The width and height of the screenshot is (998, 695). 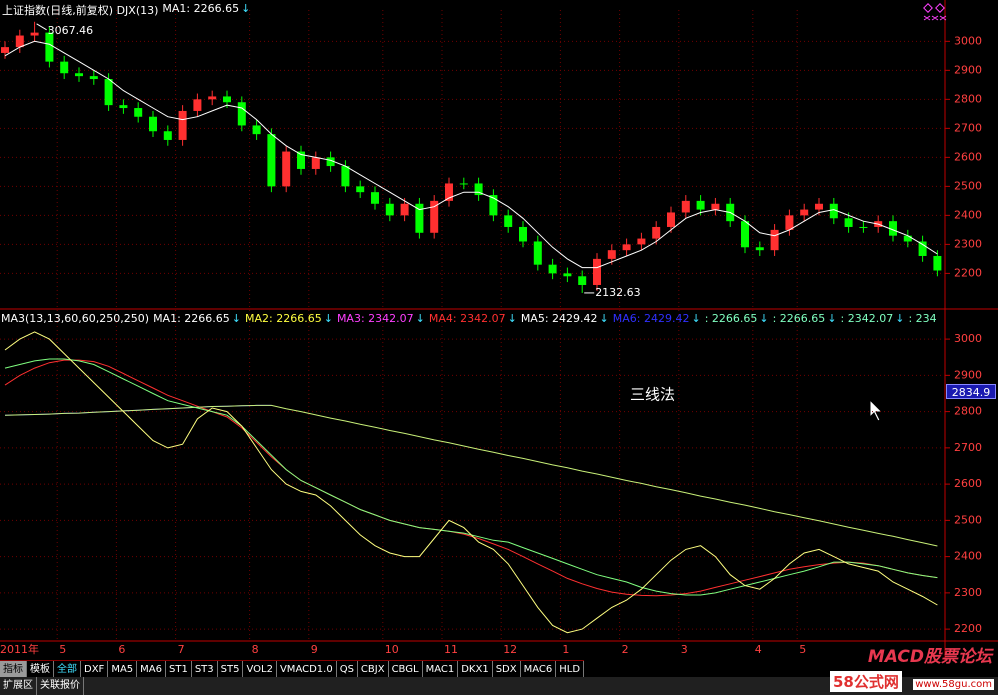 I want to click on toolbar-tab: HLD, so click(x=570, y=669).